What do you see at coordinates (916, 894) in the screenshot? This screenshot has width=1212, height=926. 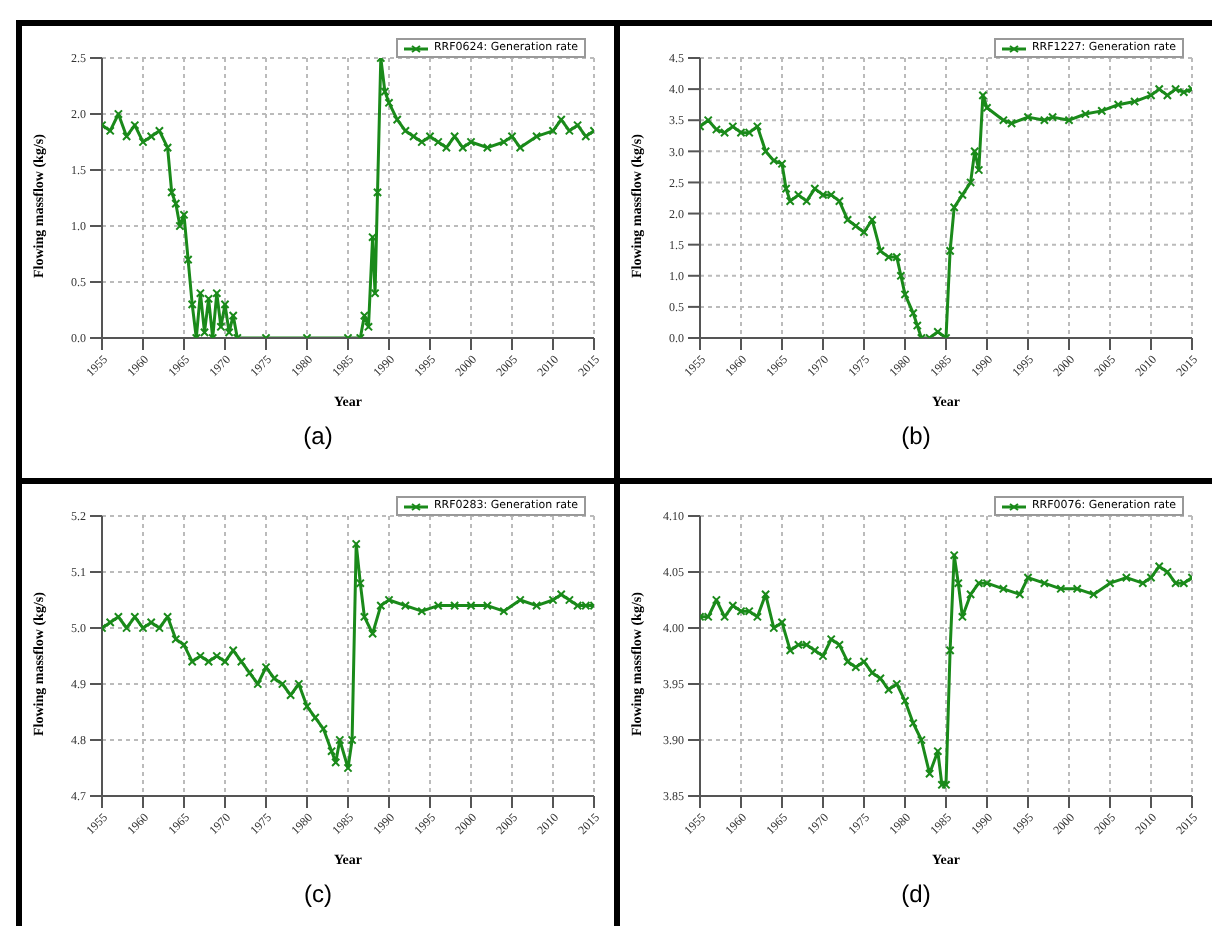 I see `text: (d)` at bounding box center [916, 894].